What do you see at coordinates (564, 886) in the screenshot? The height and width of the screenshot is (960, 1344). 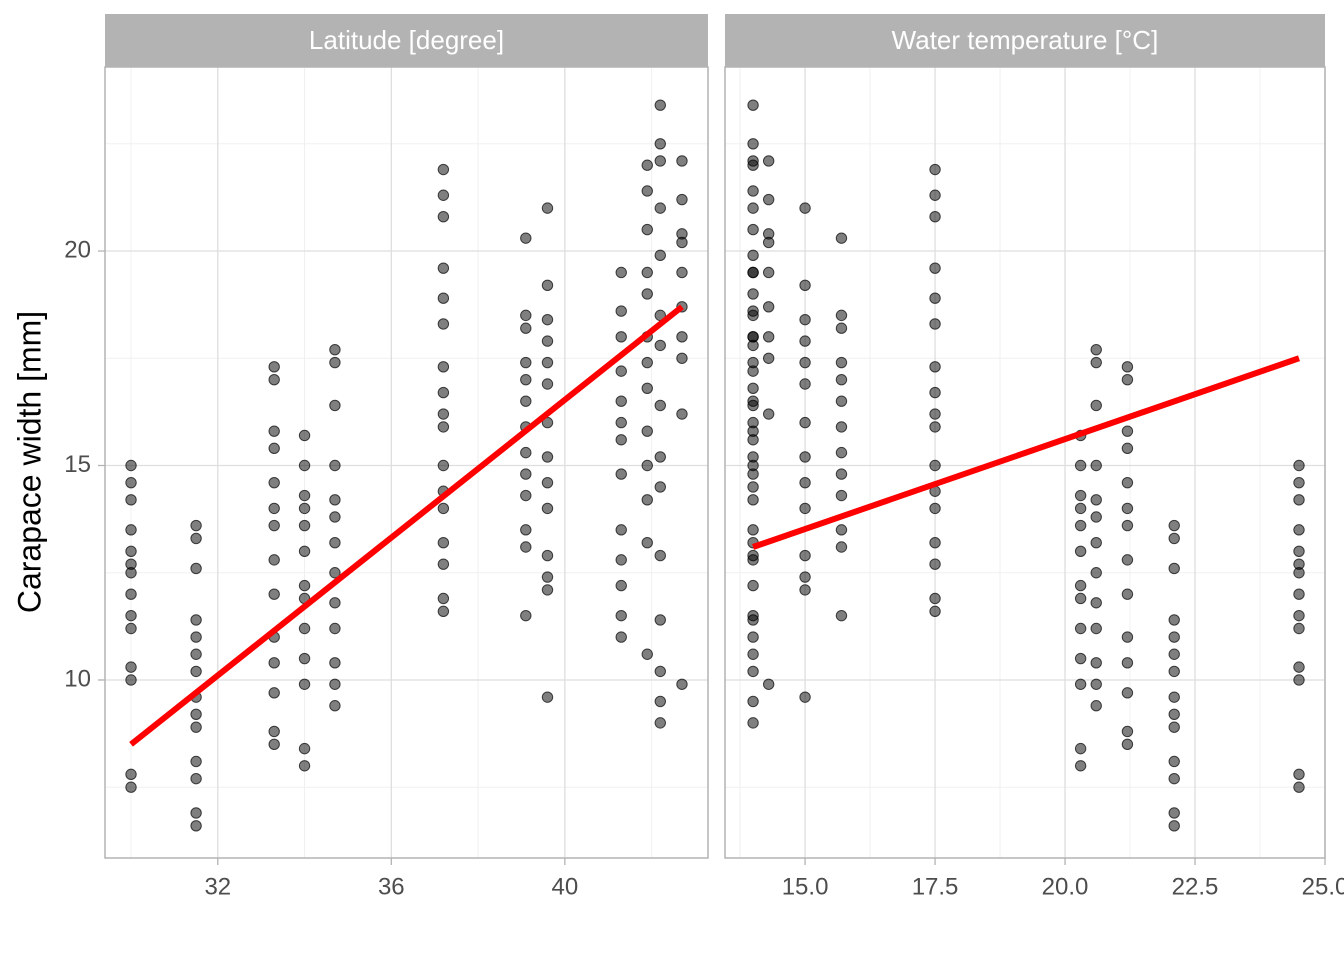 I see `x-tick-label: 40` at bounding box center [564, 886].